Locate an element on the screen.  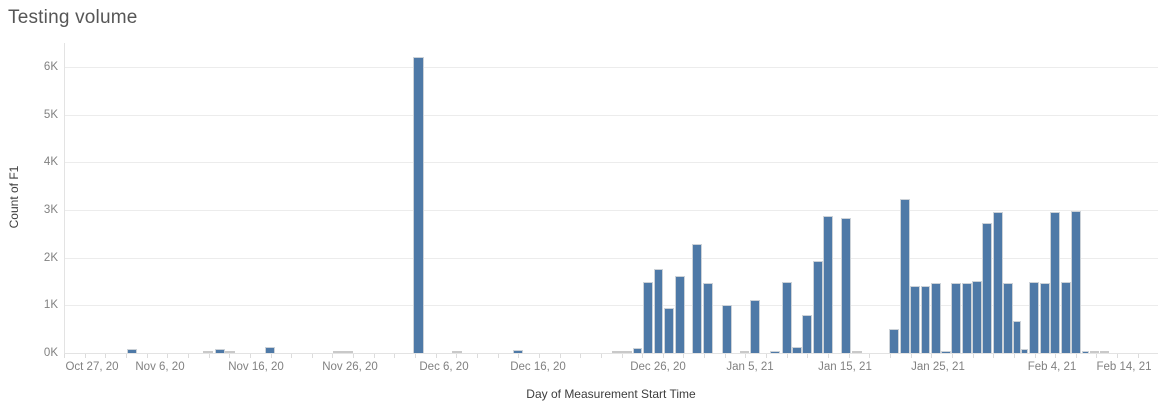
x-tick-label: Jan 25, 21 is located at coordinates (938, 367).